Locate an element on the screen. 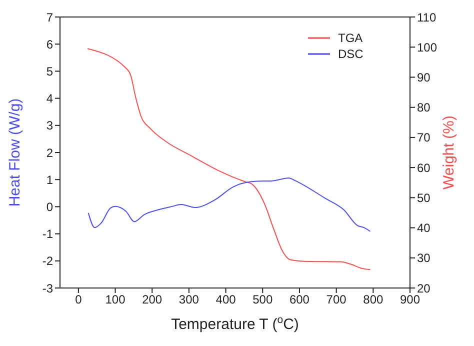 The image size is (474, 346). y2-tick-label: 50 is located at coordinates (424, 197).